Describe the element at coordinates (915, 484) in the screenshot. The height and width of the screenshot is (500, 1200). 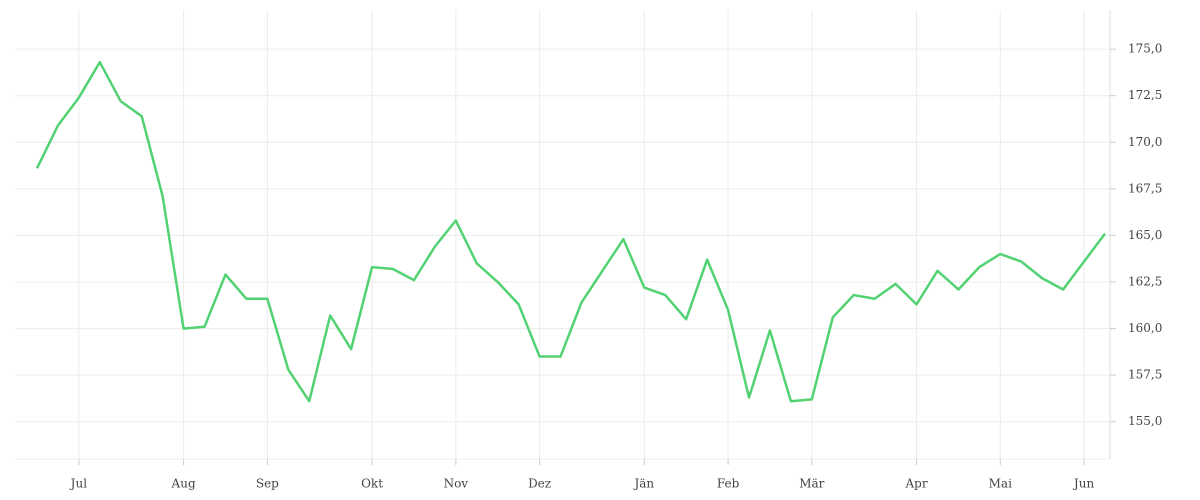
I see `x-tick-label: Apr` at that location.